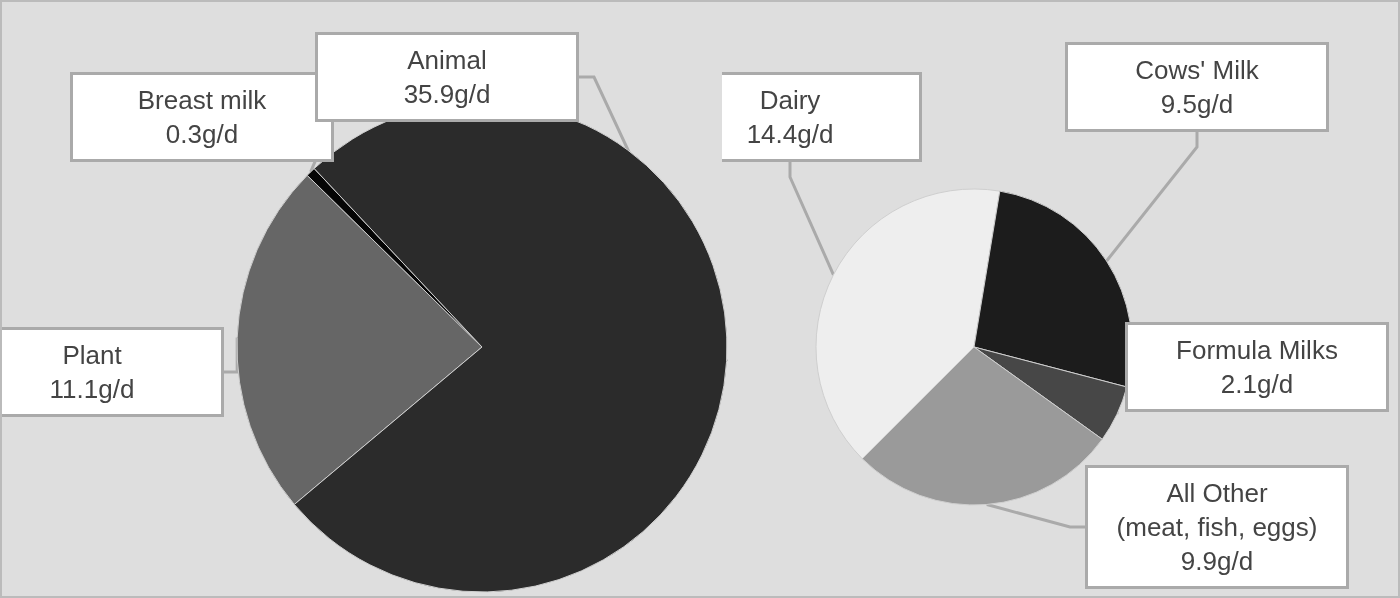  I want to click on data-label: 9.9g/d, so click(1217, 561).